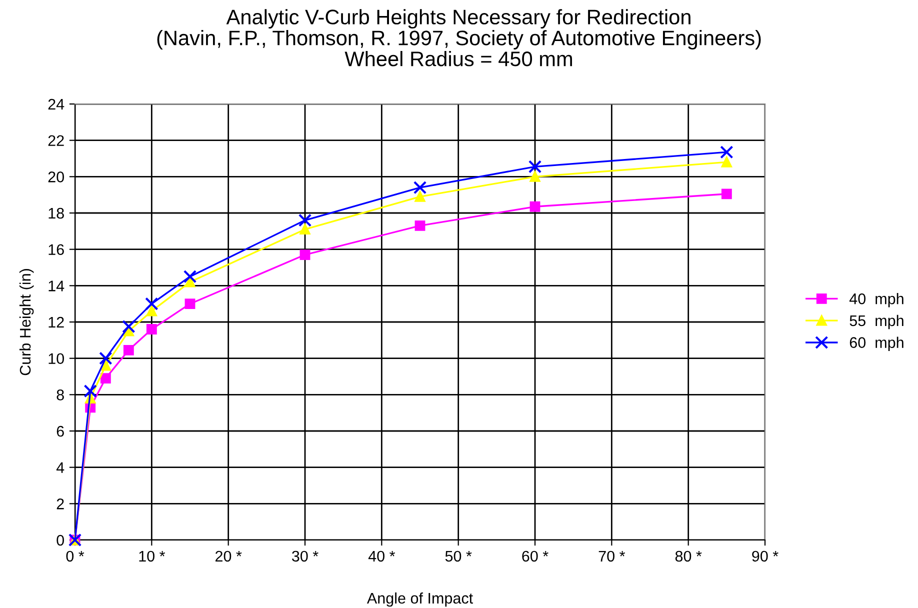  Describe the element at coordinates (382, 556) in the screenshot. I see `x-tick-label: 40 *` at that location.